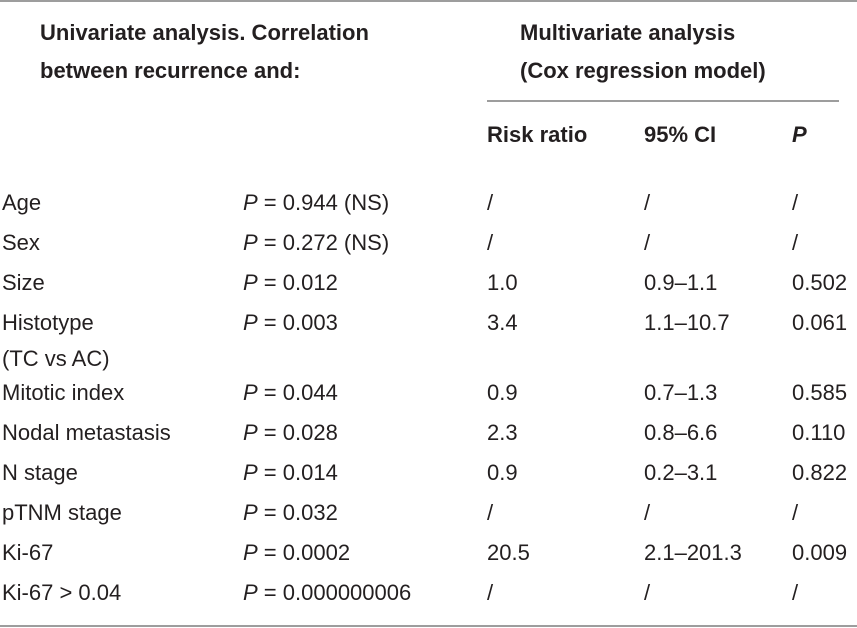 This screenshot has width=857, height=628. What do you see at coordinates (204, 32) in the screenshot?
I see `univariate-header-line1: Univariate analysis. Correlation` at bounding box center [204, 32].